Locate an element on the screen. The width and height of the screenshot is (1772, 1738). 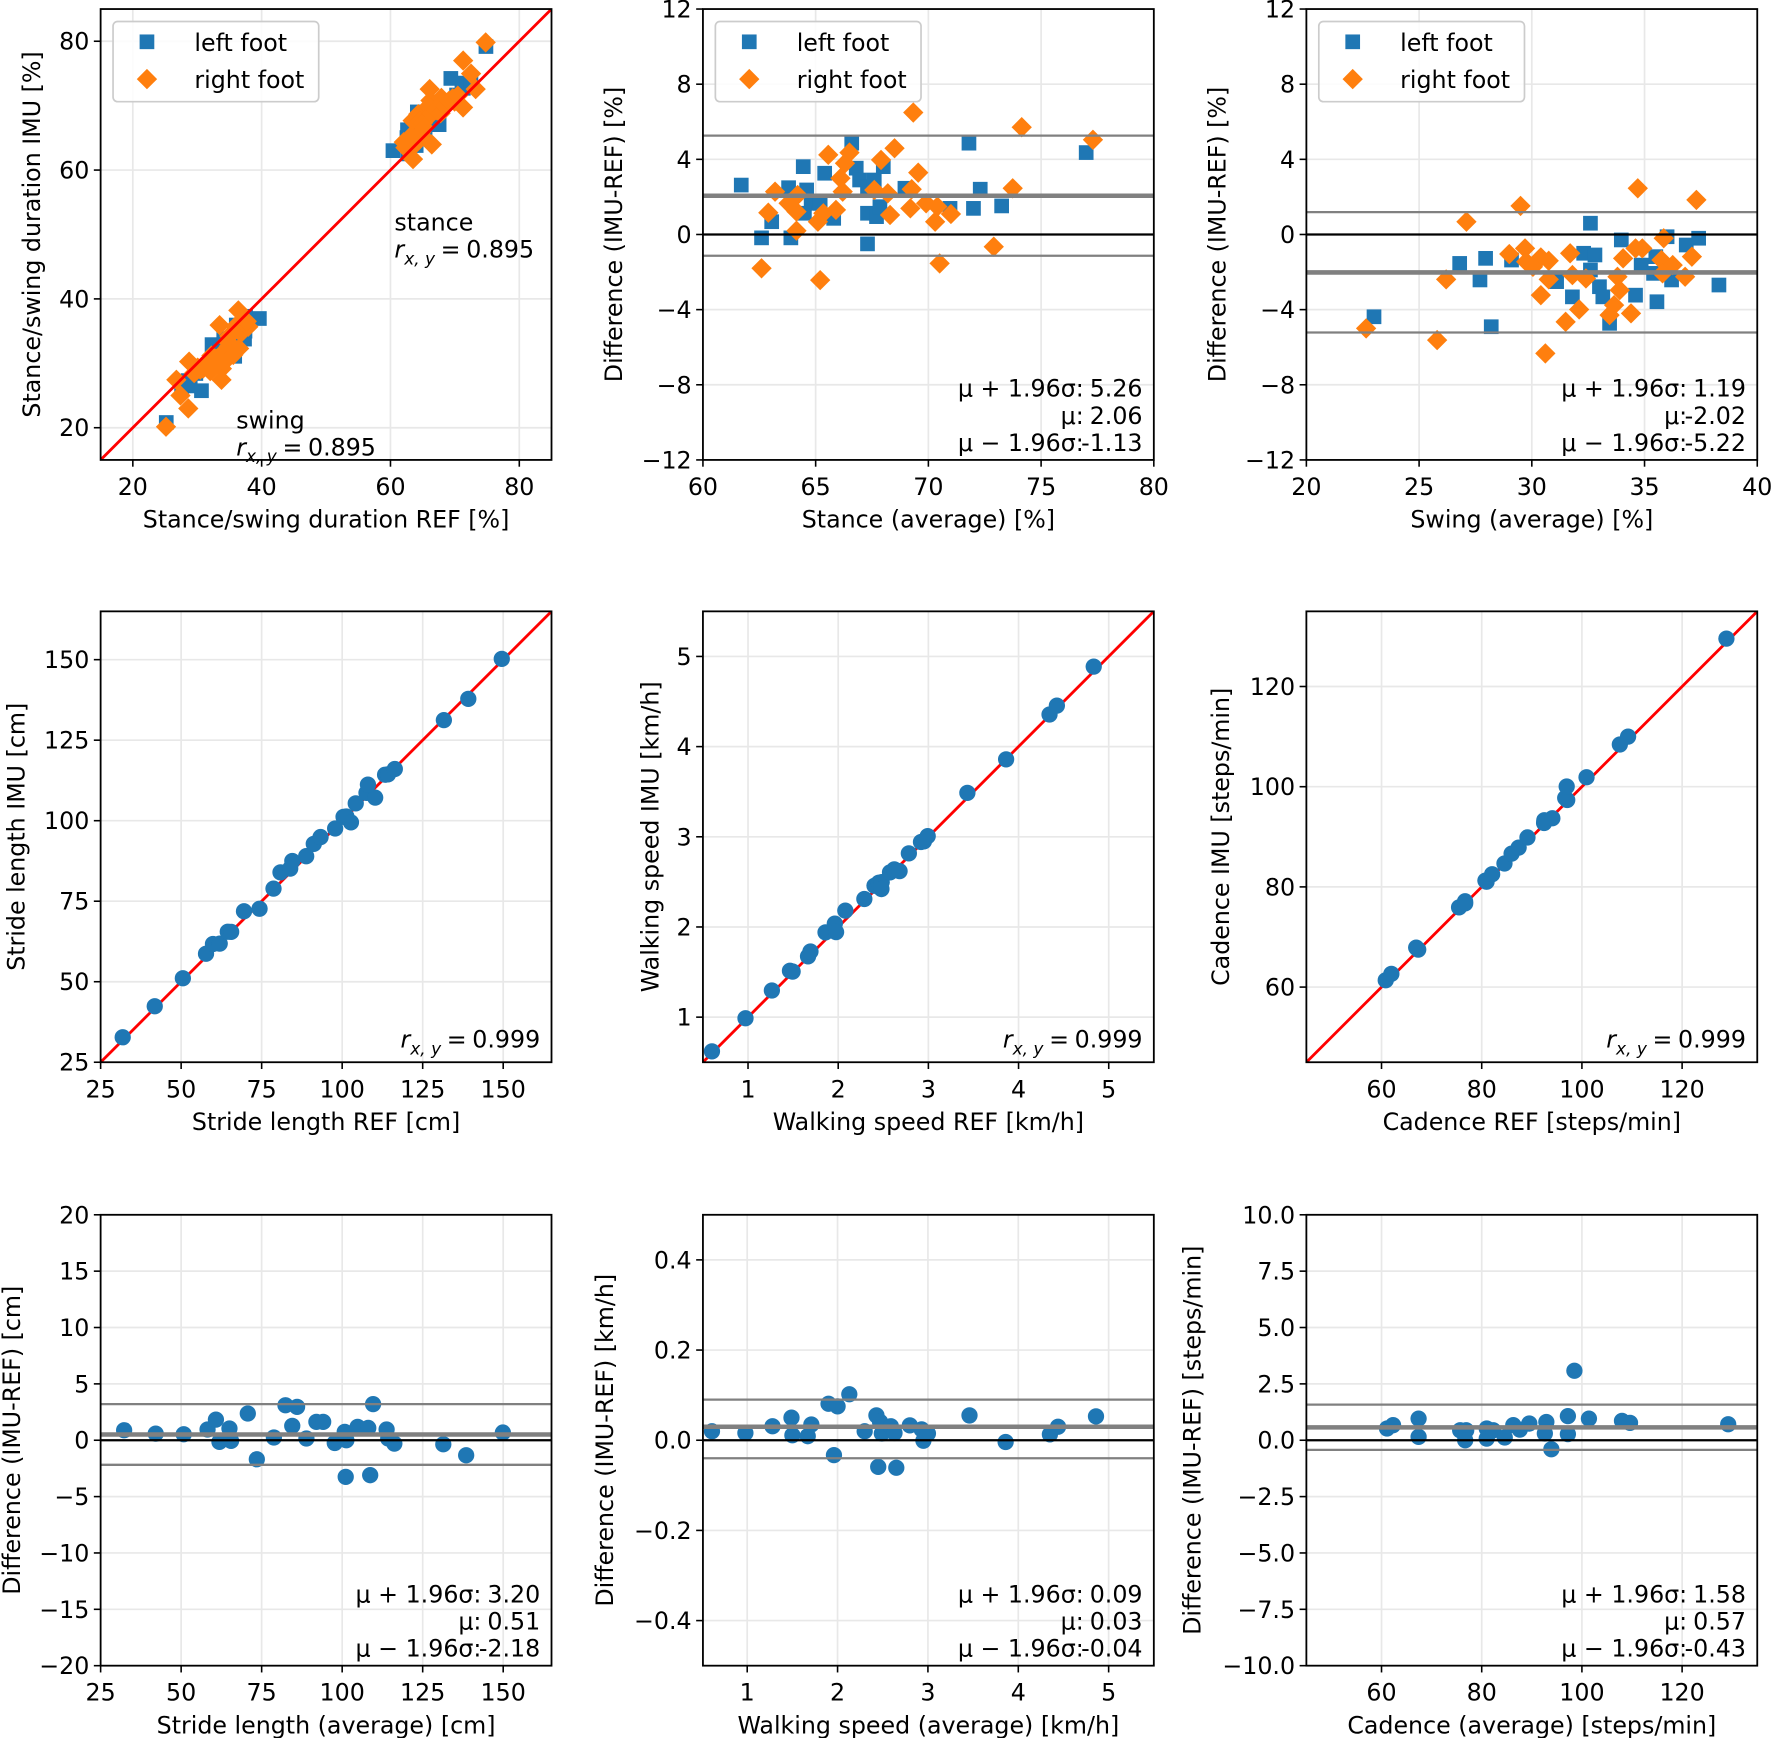
x-tick-label: 80 is located at coordinates (1482, 1089).